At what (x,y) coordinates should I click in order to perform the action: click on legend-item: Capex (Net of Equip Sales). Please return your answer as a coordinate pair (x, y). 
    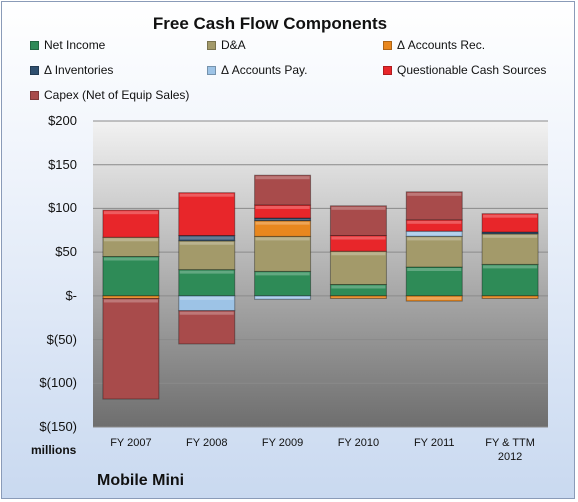
    Looking at the image, I should click on (109, 95).